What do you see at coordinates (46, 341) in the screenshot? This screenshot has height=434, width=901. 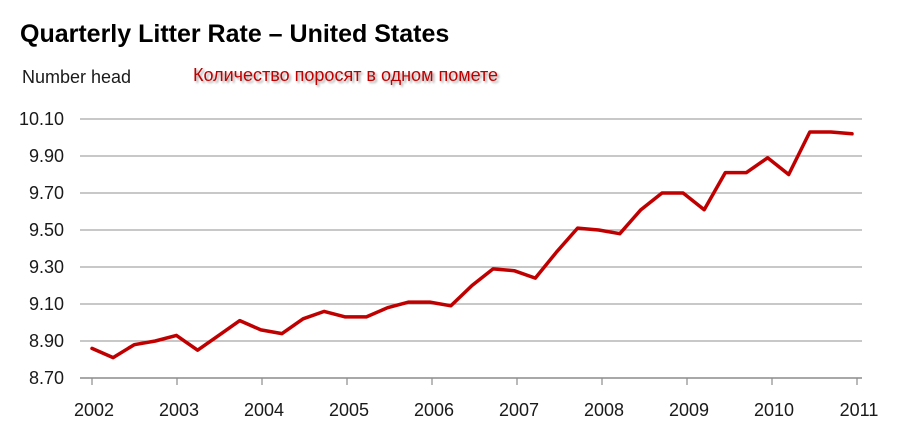 I see `y-tick-label: 8.90` at bounding box center [46, 341].